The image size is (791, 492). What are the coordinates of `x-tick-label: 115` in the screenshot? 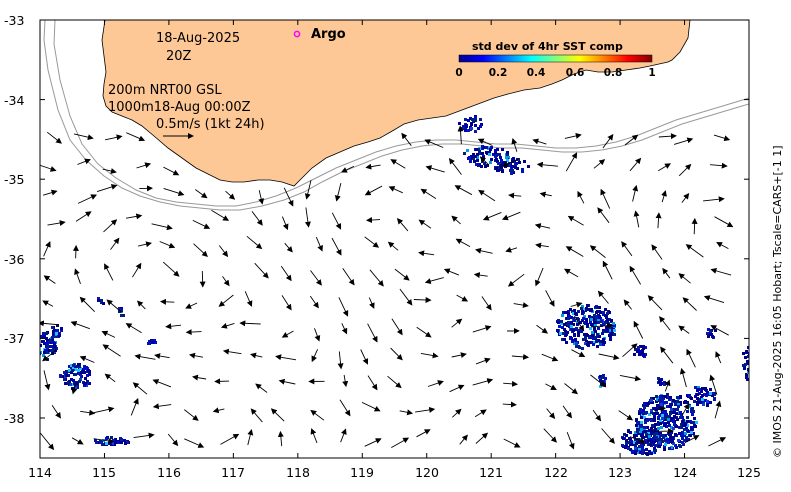 It's located at (104, 472).